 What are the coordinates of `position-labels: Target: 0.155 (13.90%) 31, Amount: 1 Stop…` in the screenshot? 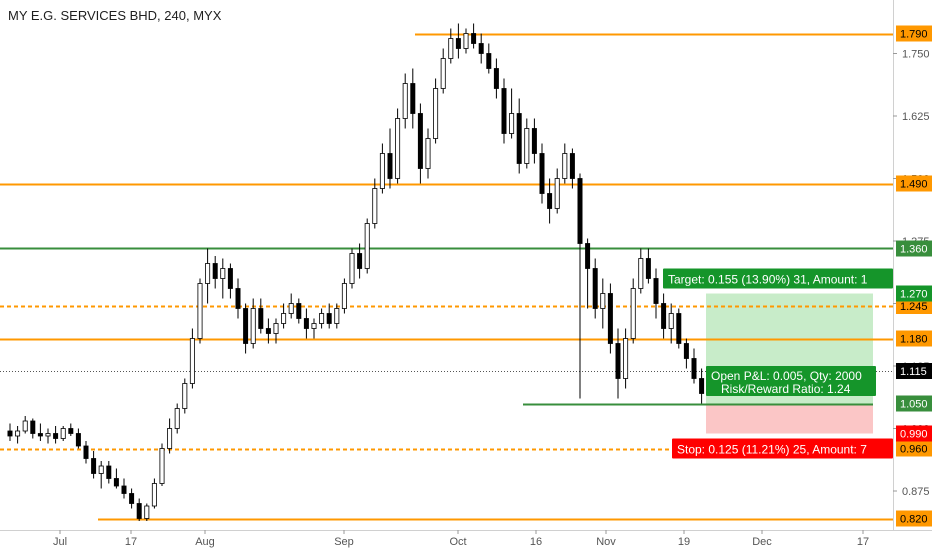 It's located at (778, 363).